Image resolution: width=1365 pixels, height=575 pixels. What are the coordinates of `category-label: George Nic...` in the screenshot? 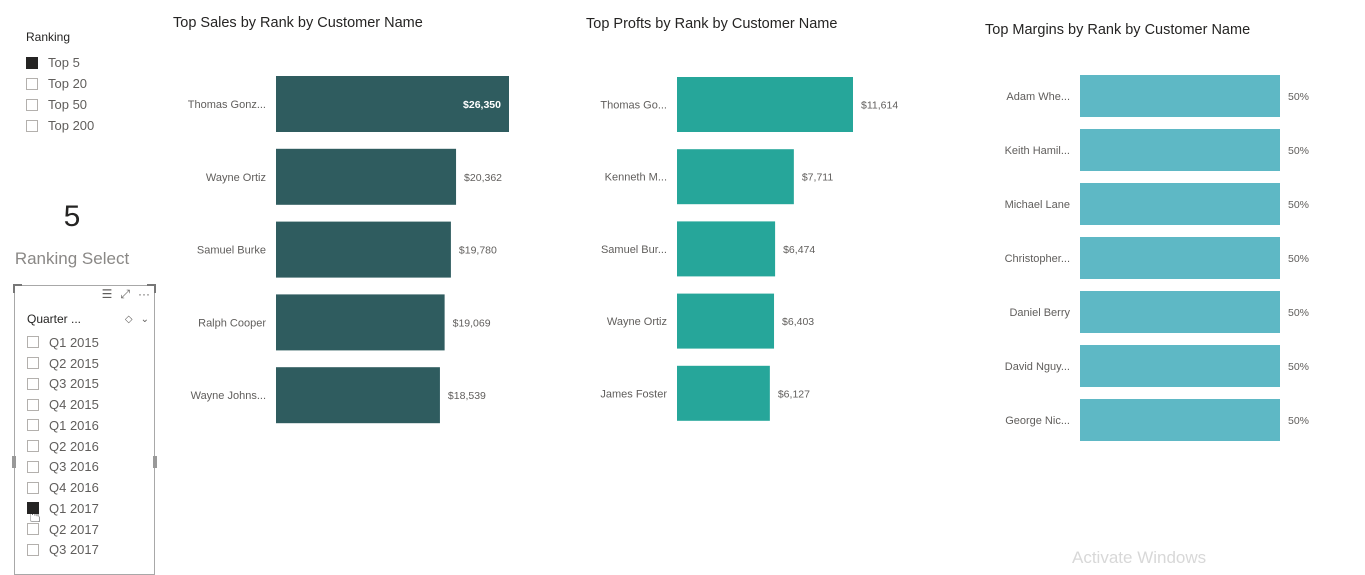 It's located at (1037, 421).